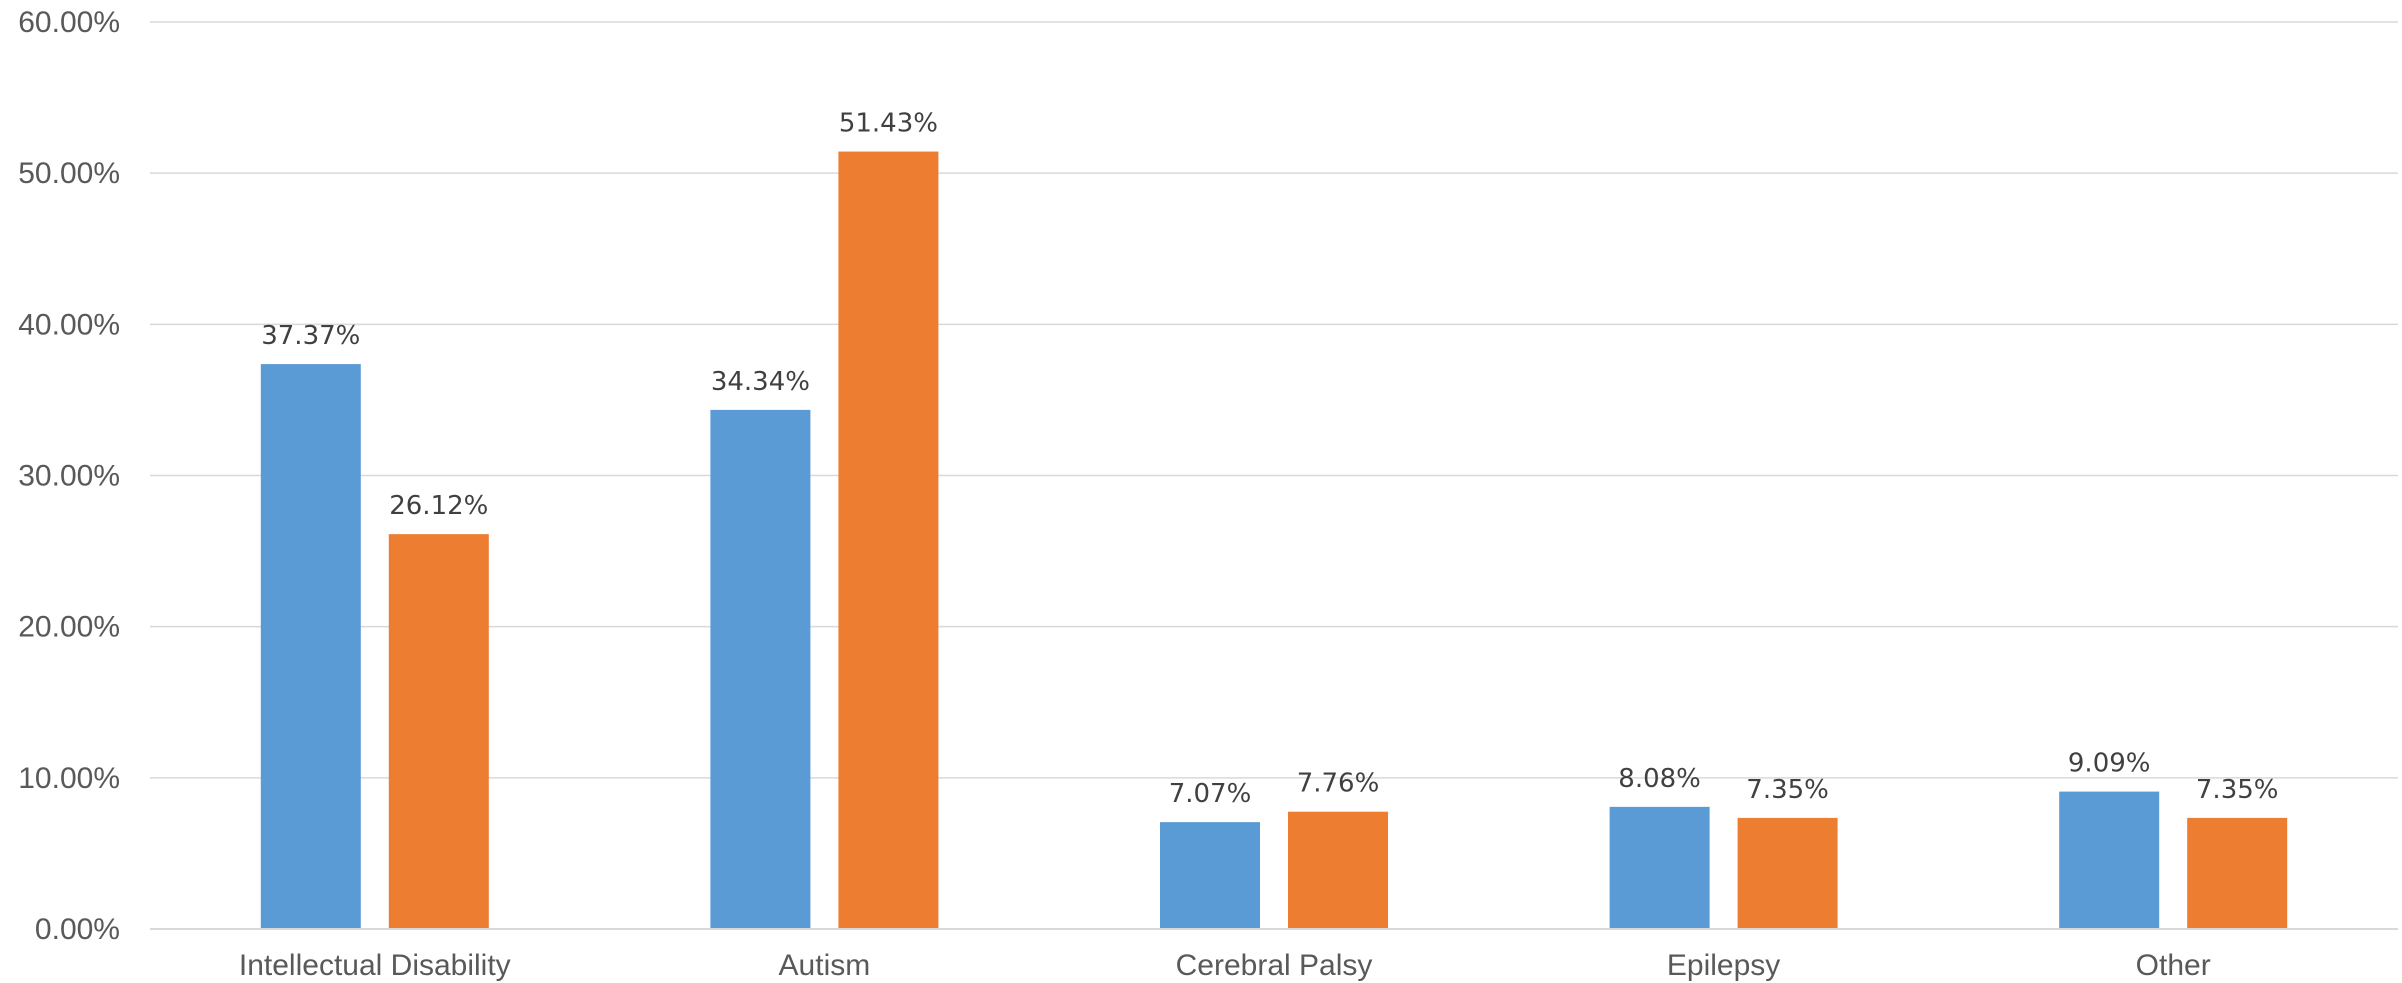 The image size is (2402, 983). I want to click on x-category-label: Cerebral Palsy, so click(1274, 965).